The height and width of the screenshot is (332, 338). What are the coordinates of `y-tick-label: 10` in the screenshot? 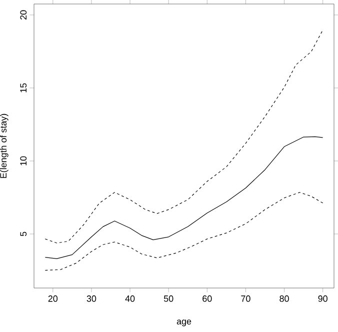 It's located at (23, 161).